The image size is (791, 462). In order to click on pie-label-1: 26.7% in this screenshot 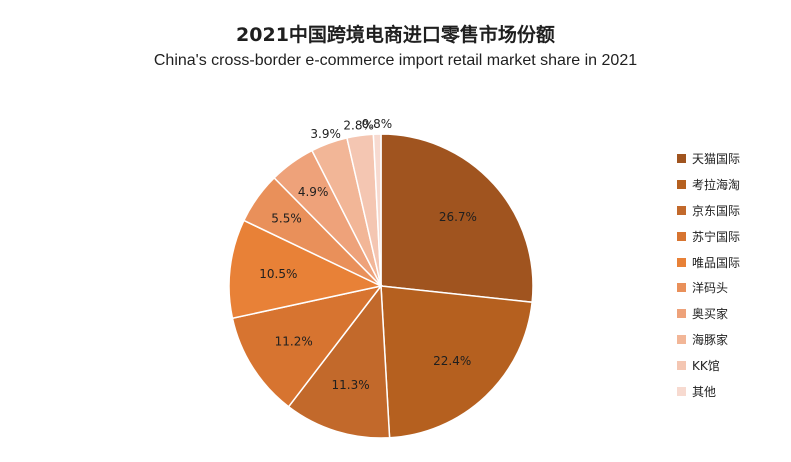, I will do `click(458, 217)`.